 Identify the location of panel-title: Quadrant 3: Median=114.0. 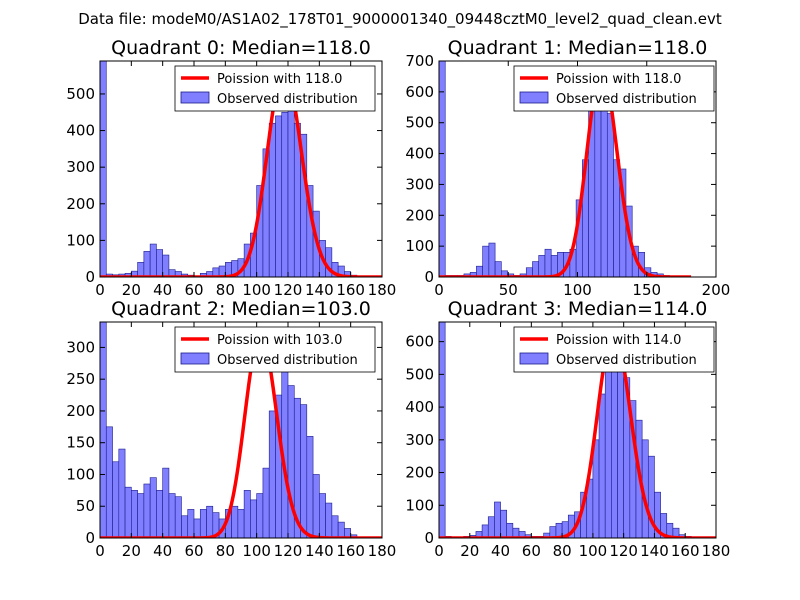
(578, 309).